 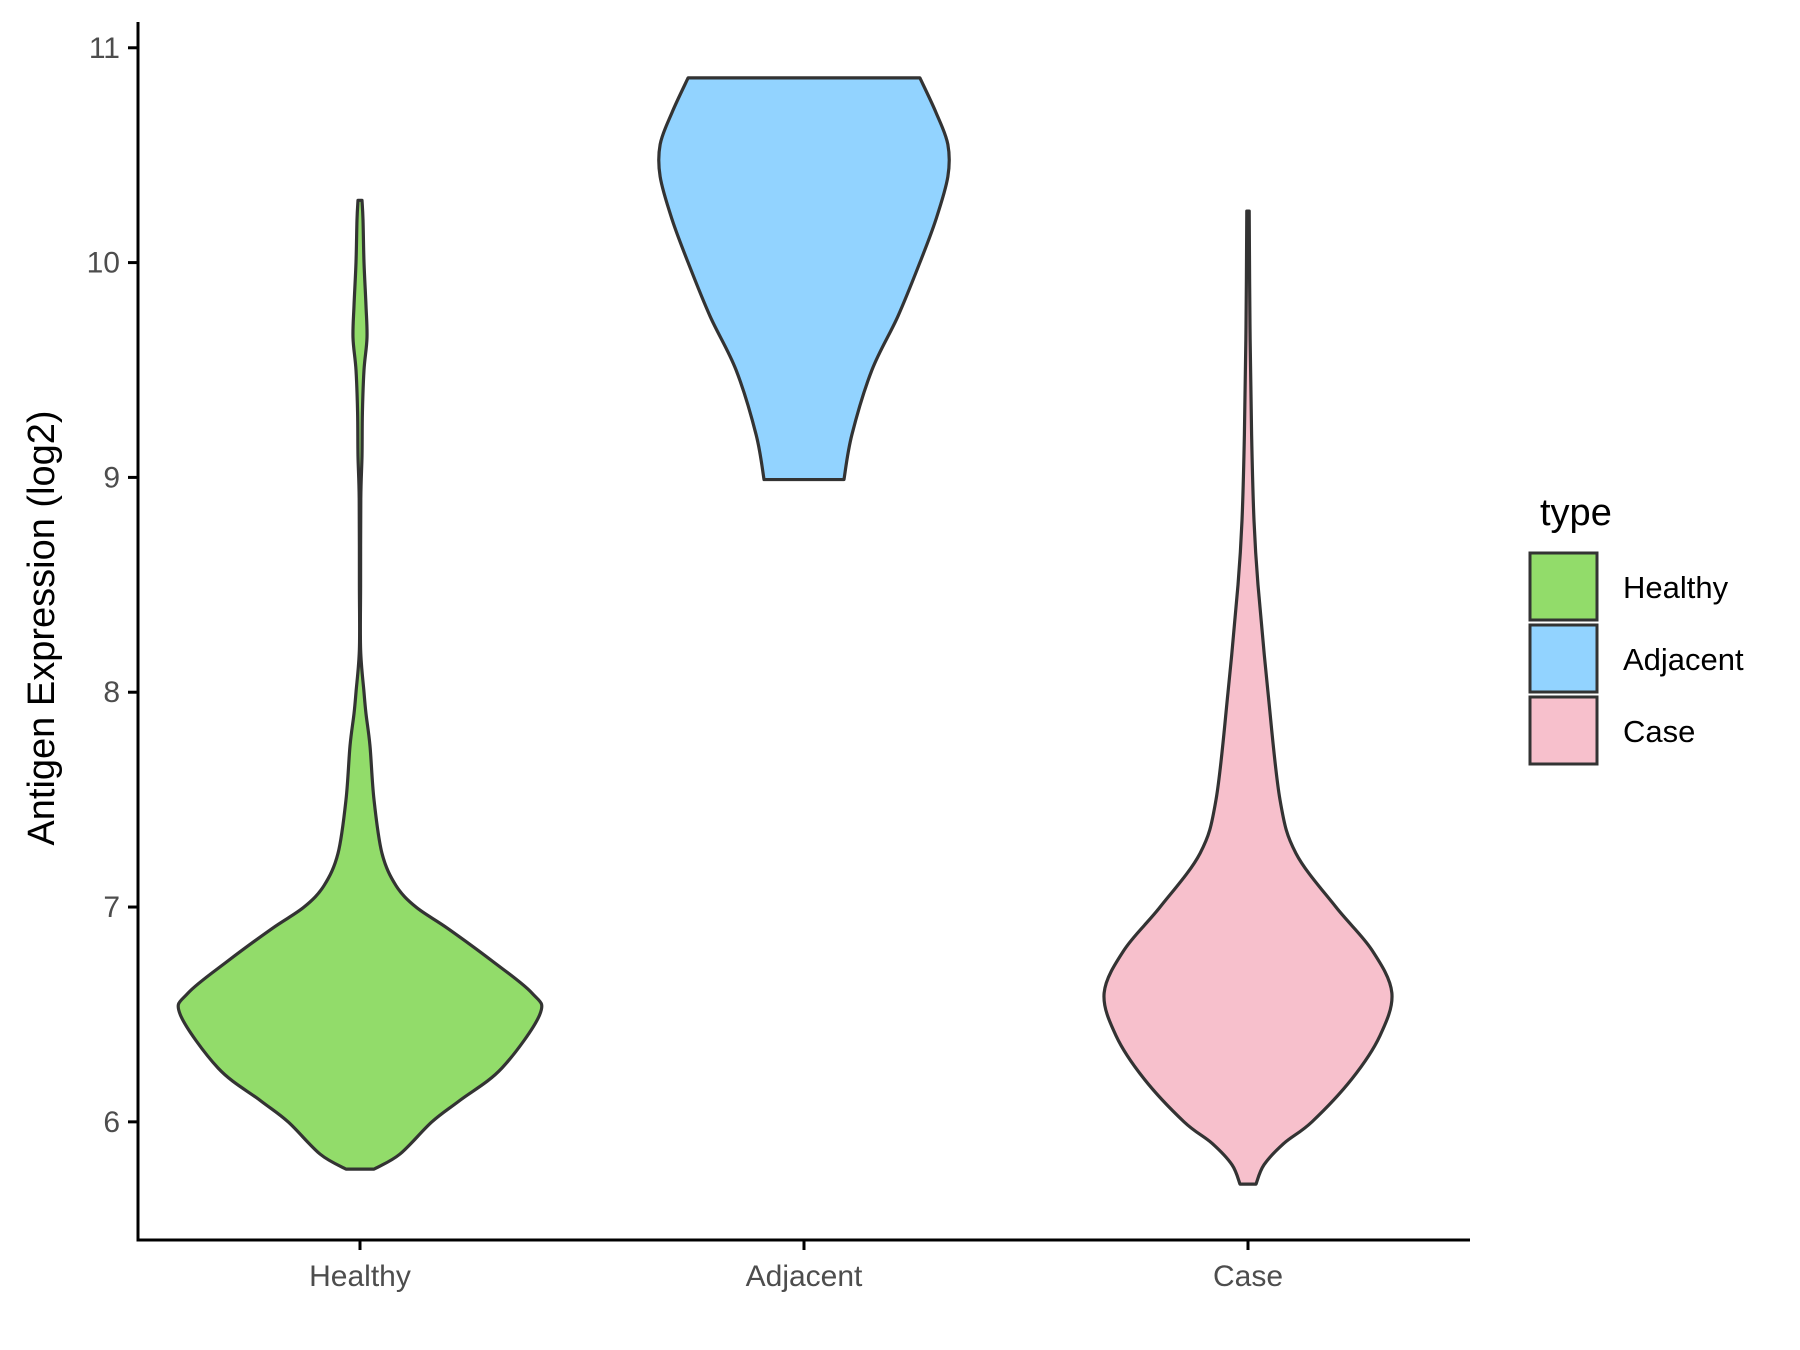 What do you see at coordinates (804, 1276) in the screenshot?
I see `x-tick-label: Adjacent` at bounding box center [804, 1276].